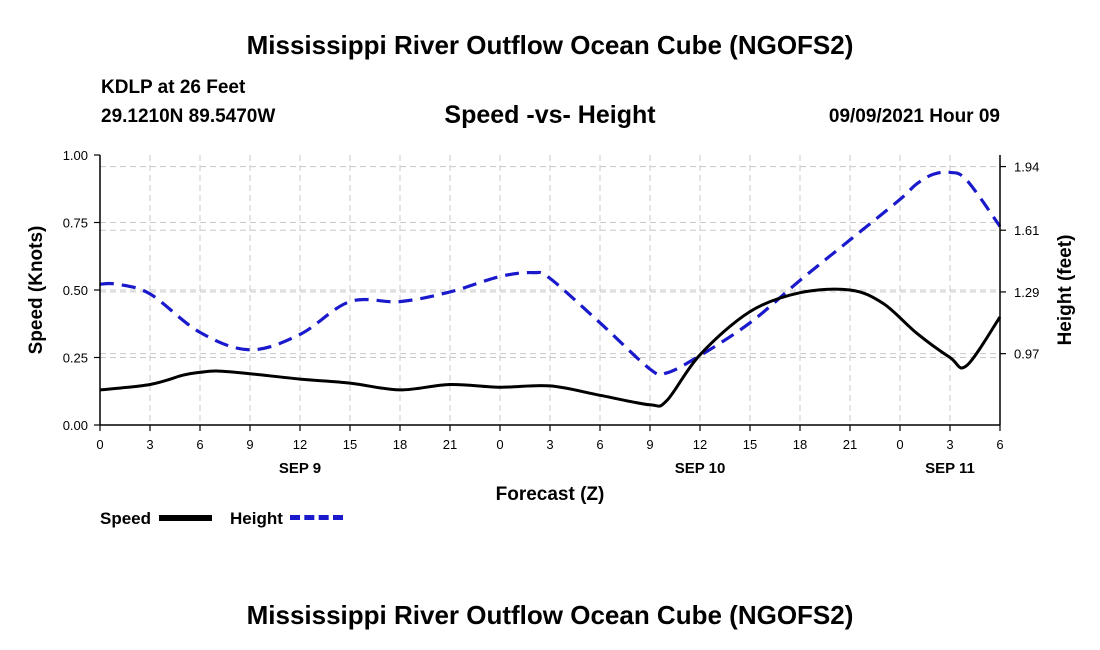 The height and width of the screenshot is (650, 1100). What do you see at coordinates (950, 468) in the screenshot?
I see `x-day-label: SEP 11` at bounding box center [950, 468].